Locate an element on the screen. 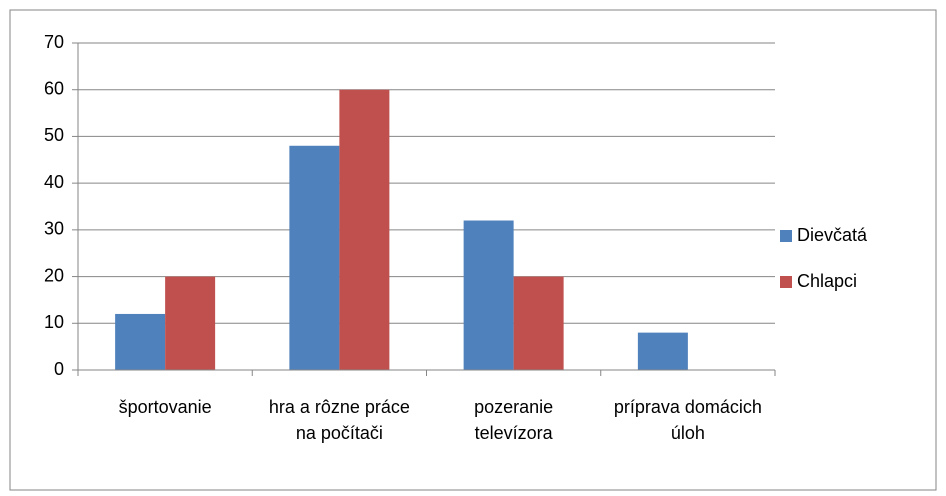 The width and height of the screenshot is (946, 496). x-tick-label: hra a rôzne práce na počítači is located at coordinates (339, 420).